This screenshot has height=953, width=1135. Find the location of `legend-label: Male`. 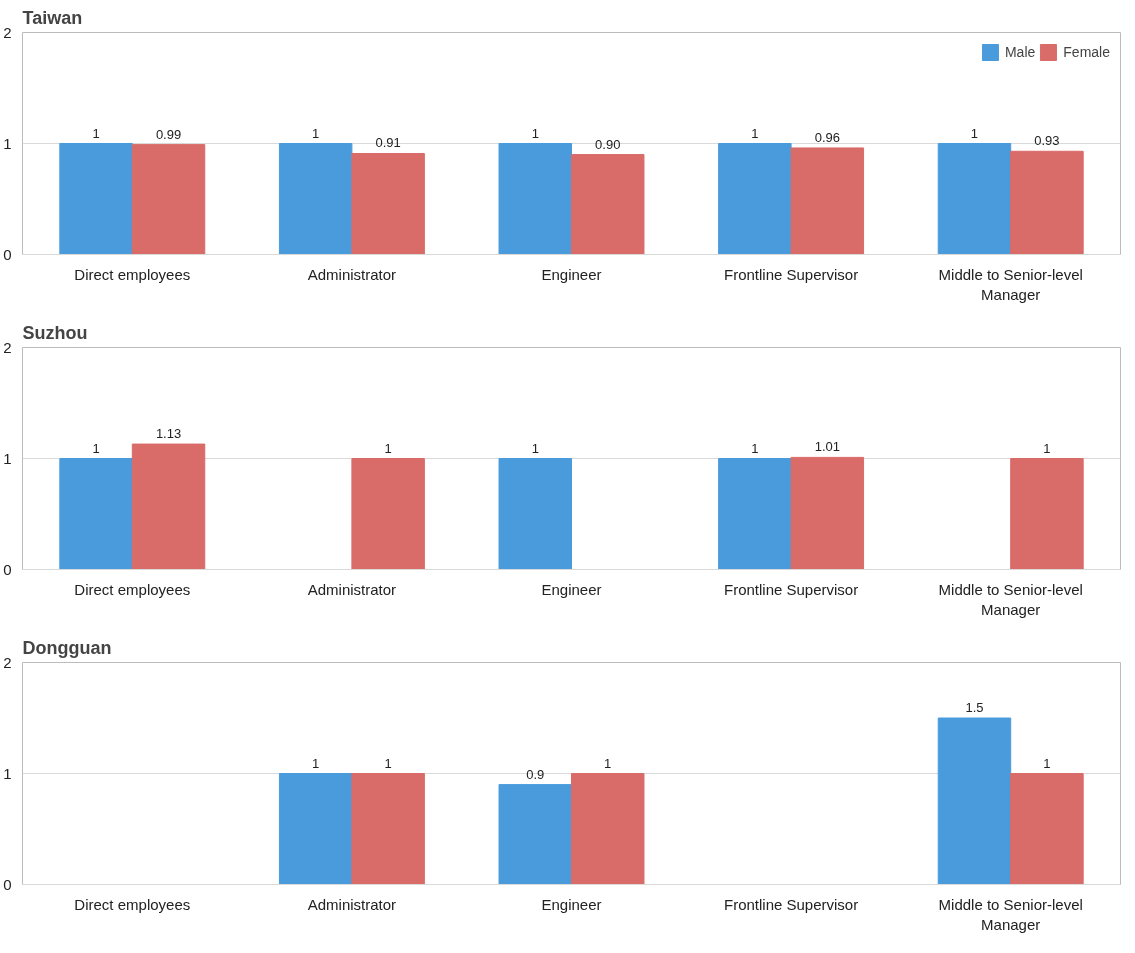

legend-label: Male is located at coordinates (1020, 52).